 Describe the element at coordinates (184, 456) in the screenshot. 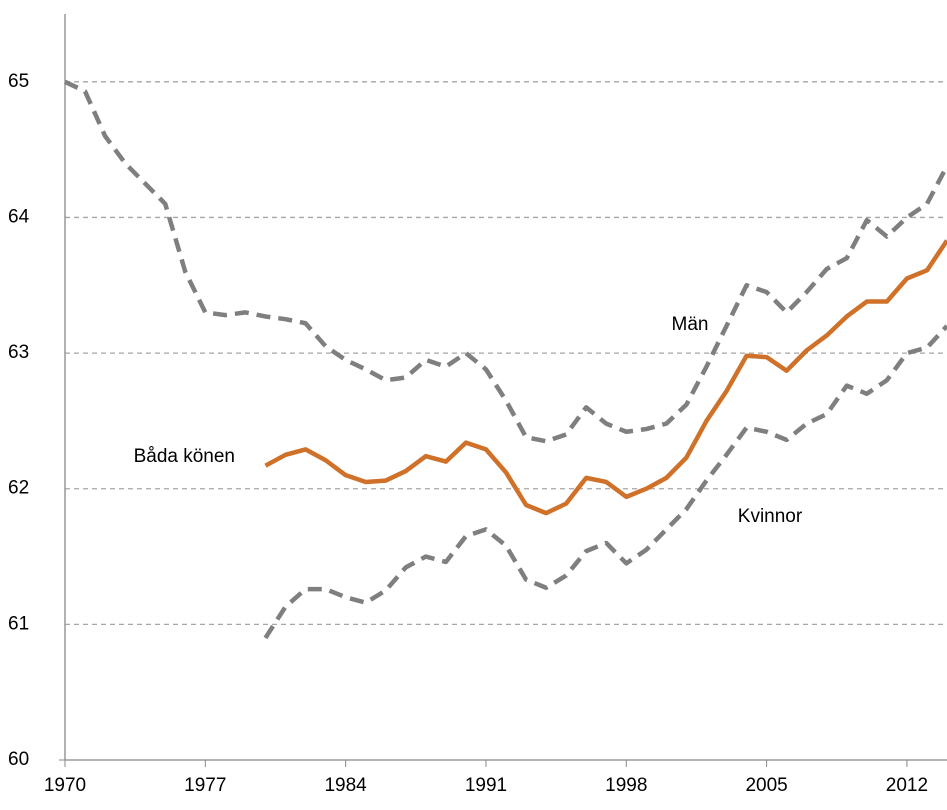

I see `series-label: Båda könen` at that location.